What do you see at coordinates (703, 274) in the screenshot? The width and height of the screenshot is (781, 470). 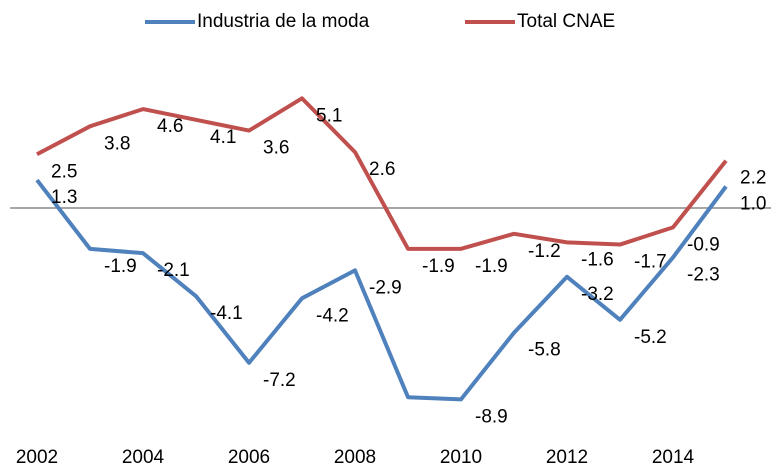 I see `data-label: -2.3` at bounding box center [703, 274].